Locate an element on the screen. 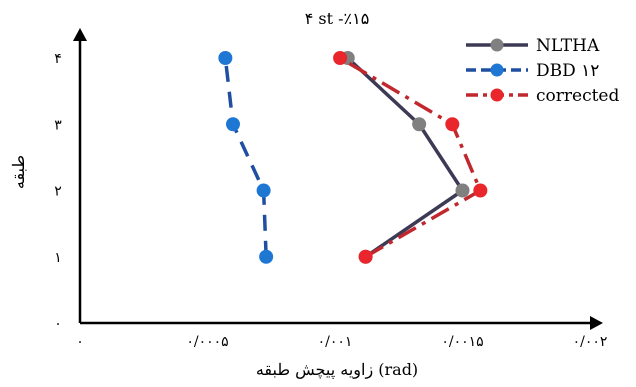  y-tick-label: ۴ is located at coordinates (58, 59).